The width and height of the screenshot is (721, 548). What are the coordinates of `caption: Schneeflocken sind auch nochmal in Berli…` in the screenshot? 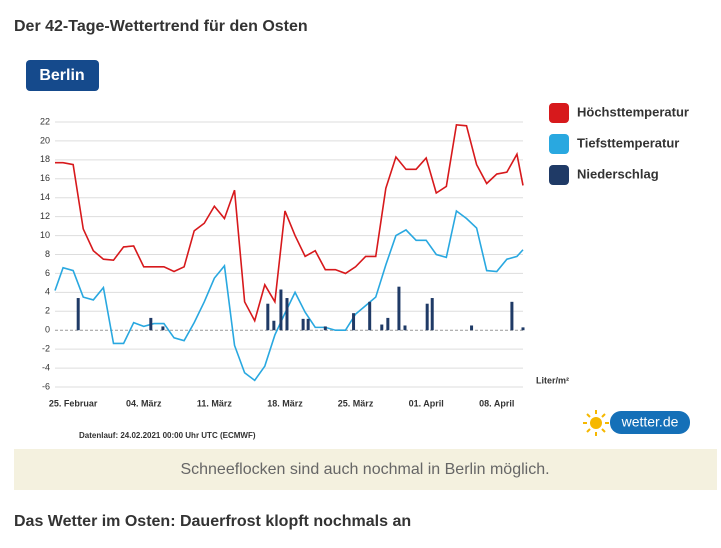 It's located at (364, 469).